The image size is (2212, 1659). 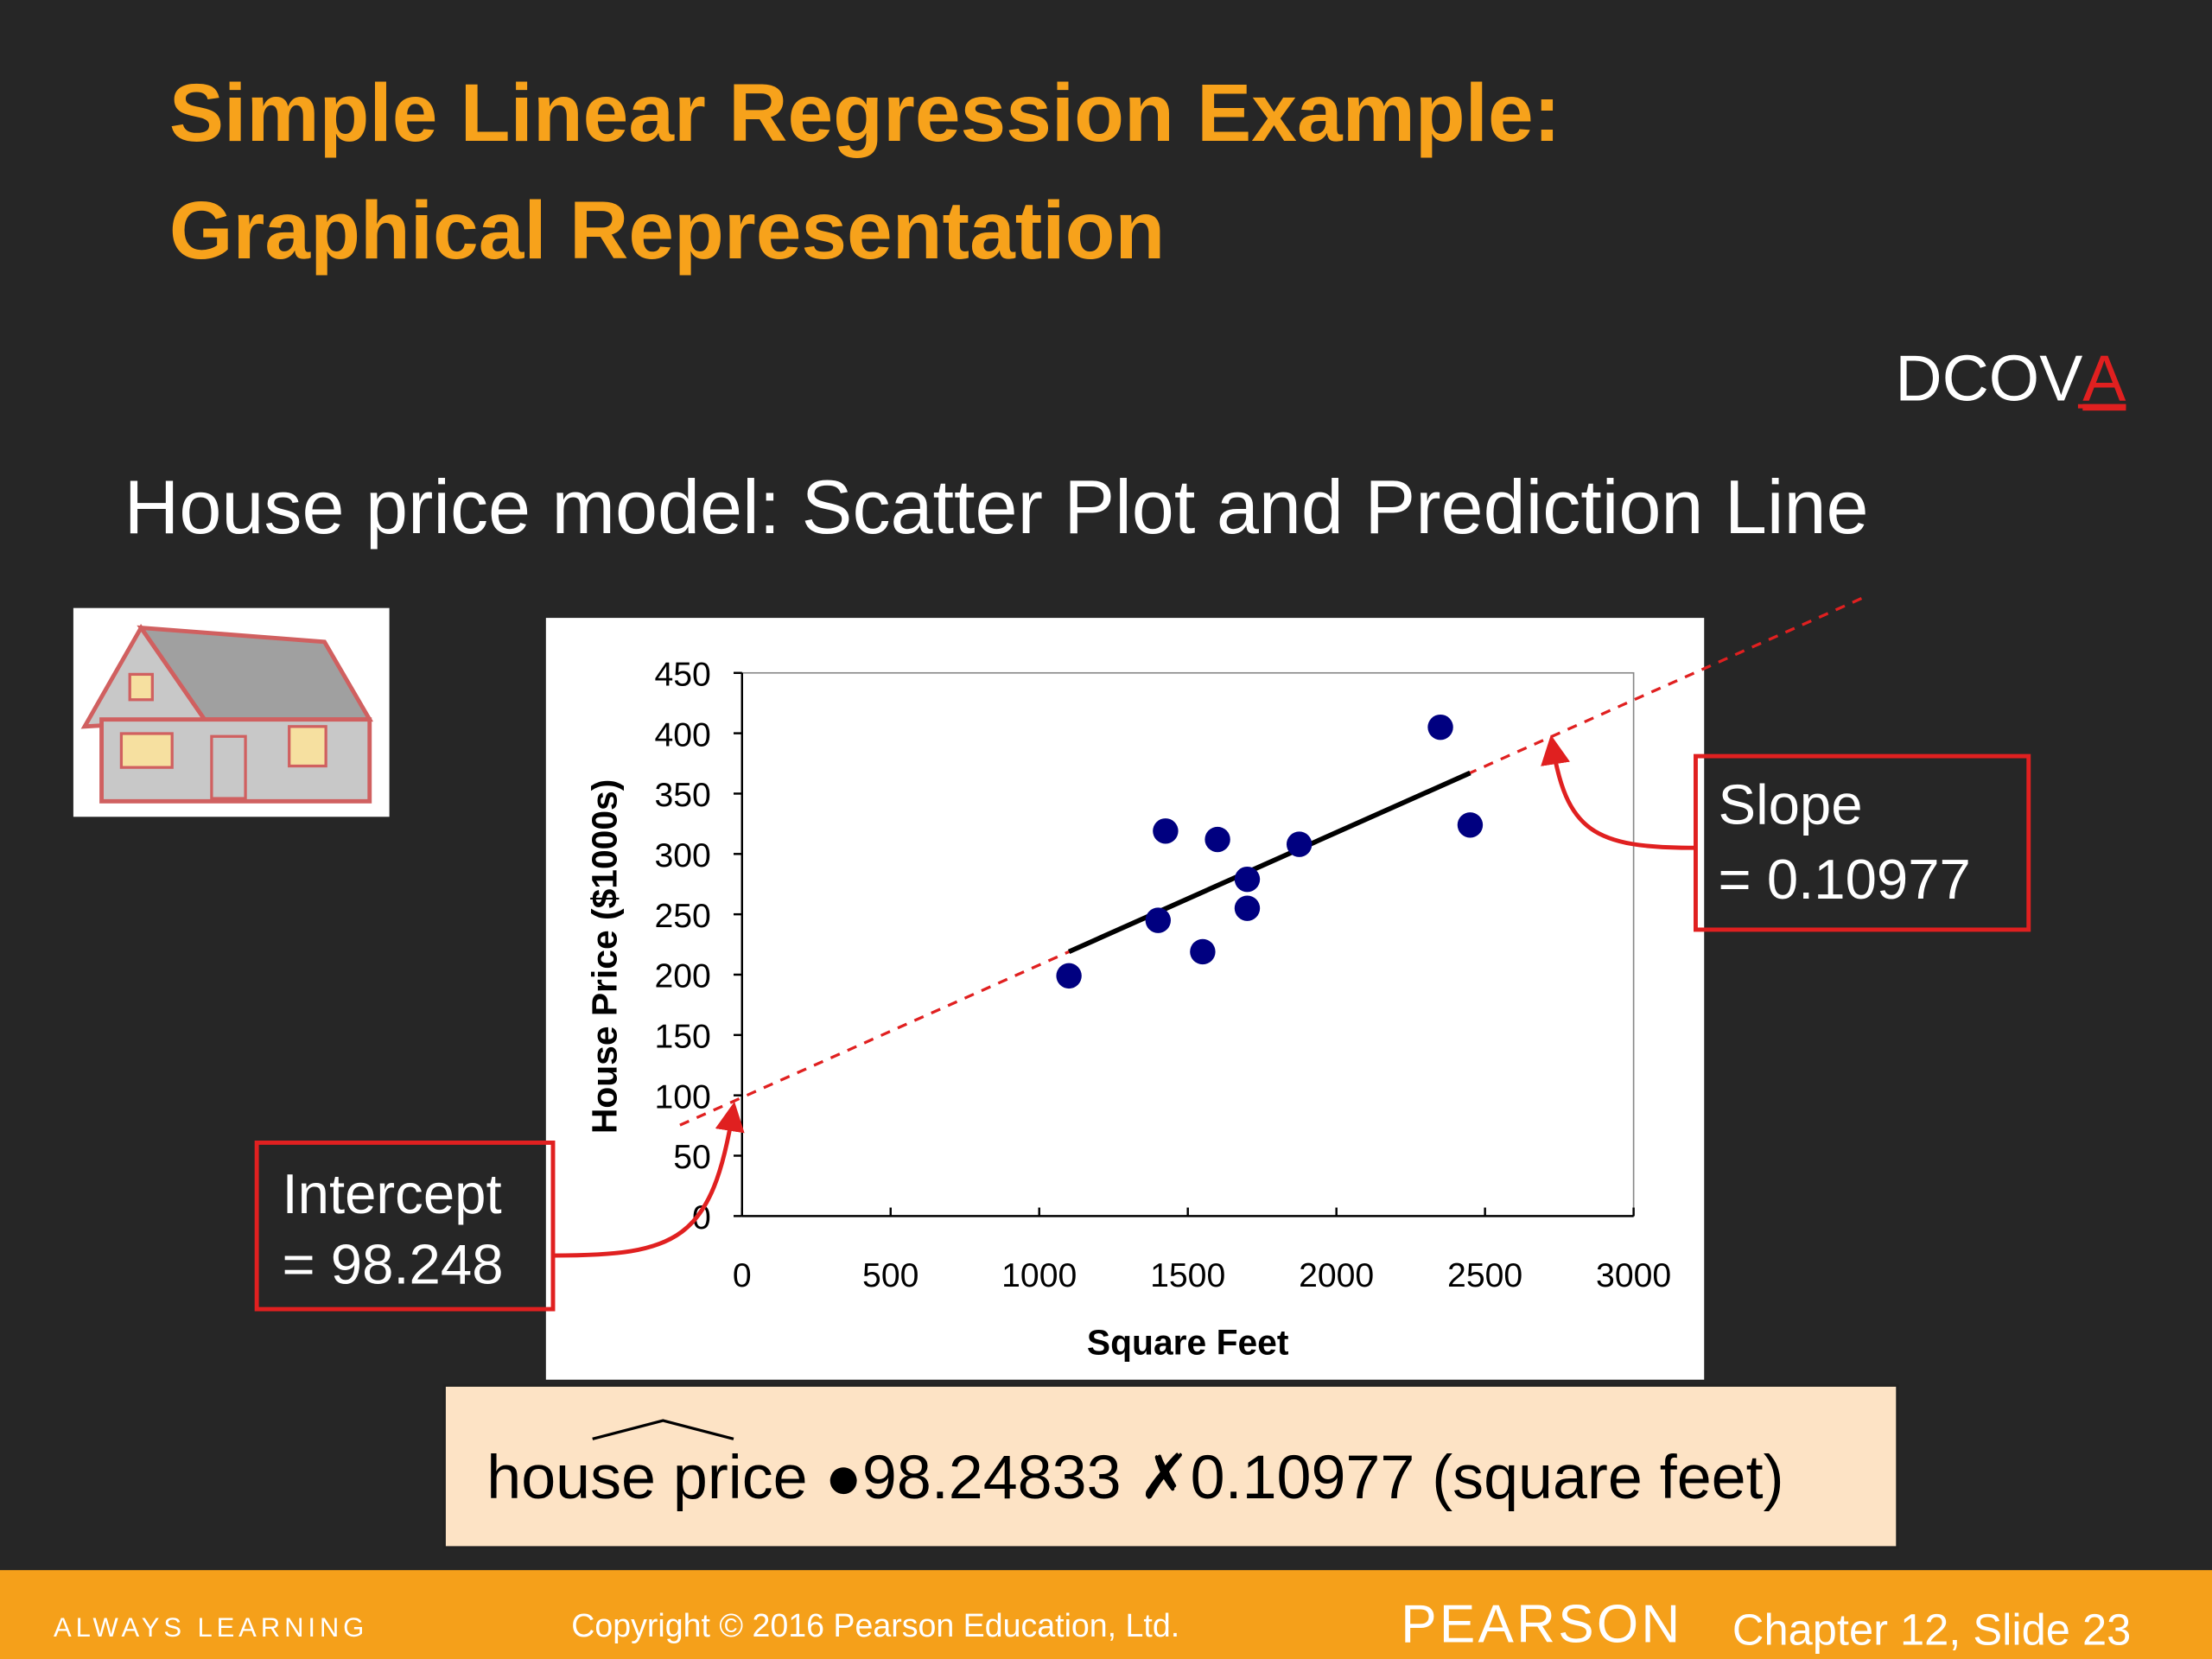 What do you see at coordinates (1541, 1624) in the screenshot?
I see `footer-brand: PEARSON` at bounding box center [1541, 1624].